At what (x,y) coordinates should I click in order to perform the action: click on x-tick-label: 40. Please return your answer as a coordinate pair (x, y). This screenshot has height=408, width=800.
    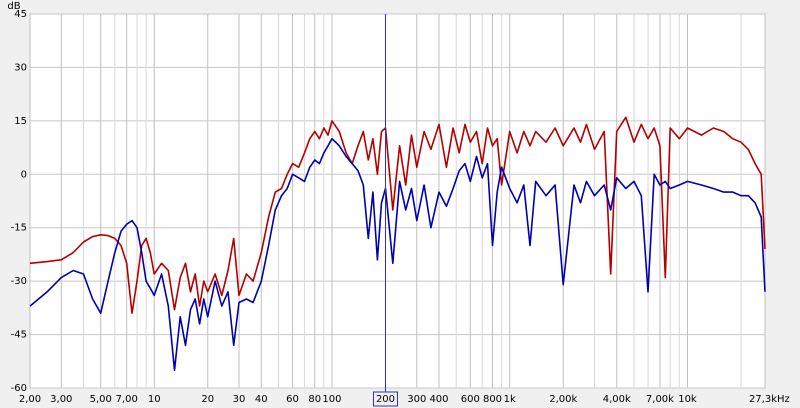
    Looking at the image, I should click on (261, 399).